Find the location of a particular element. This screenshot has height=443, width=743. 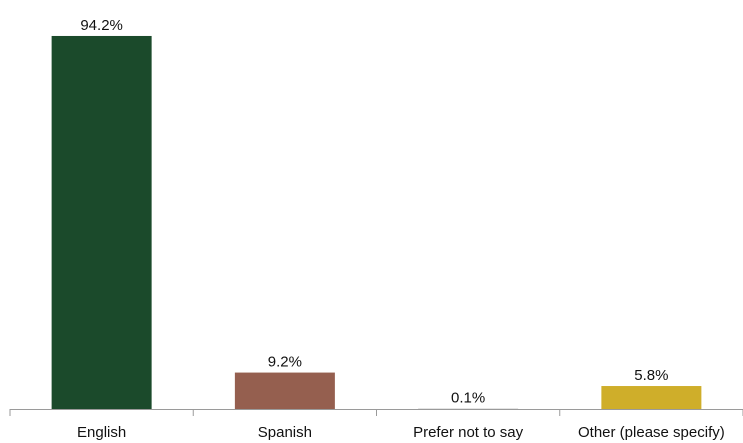

value-label-prefer-not-to-say: 0.1% is located at coordinates (468, 398).